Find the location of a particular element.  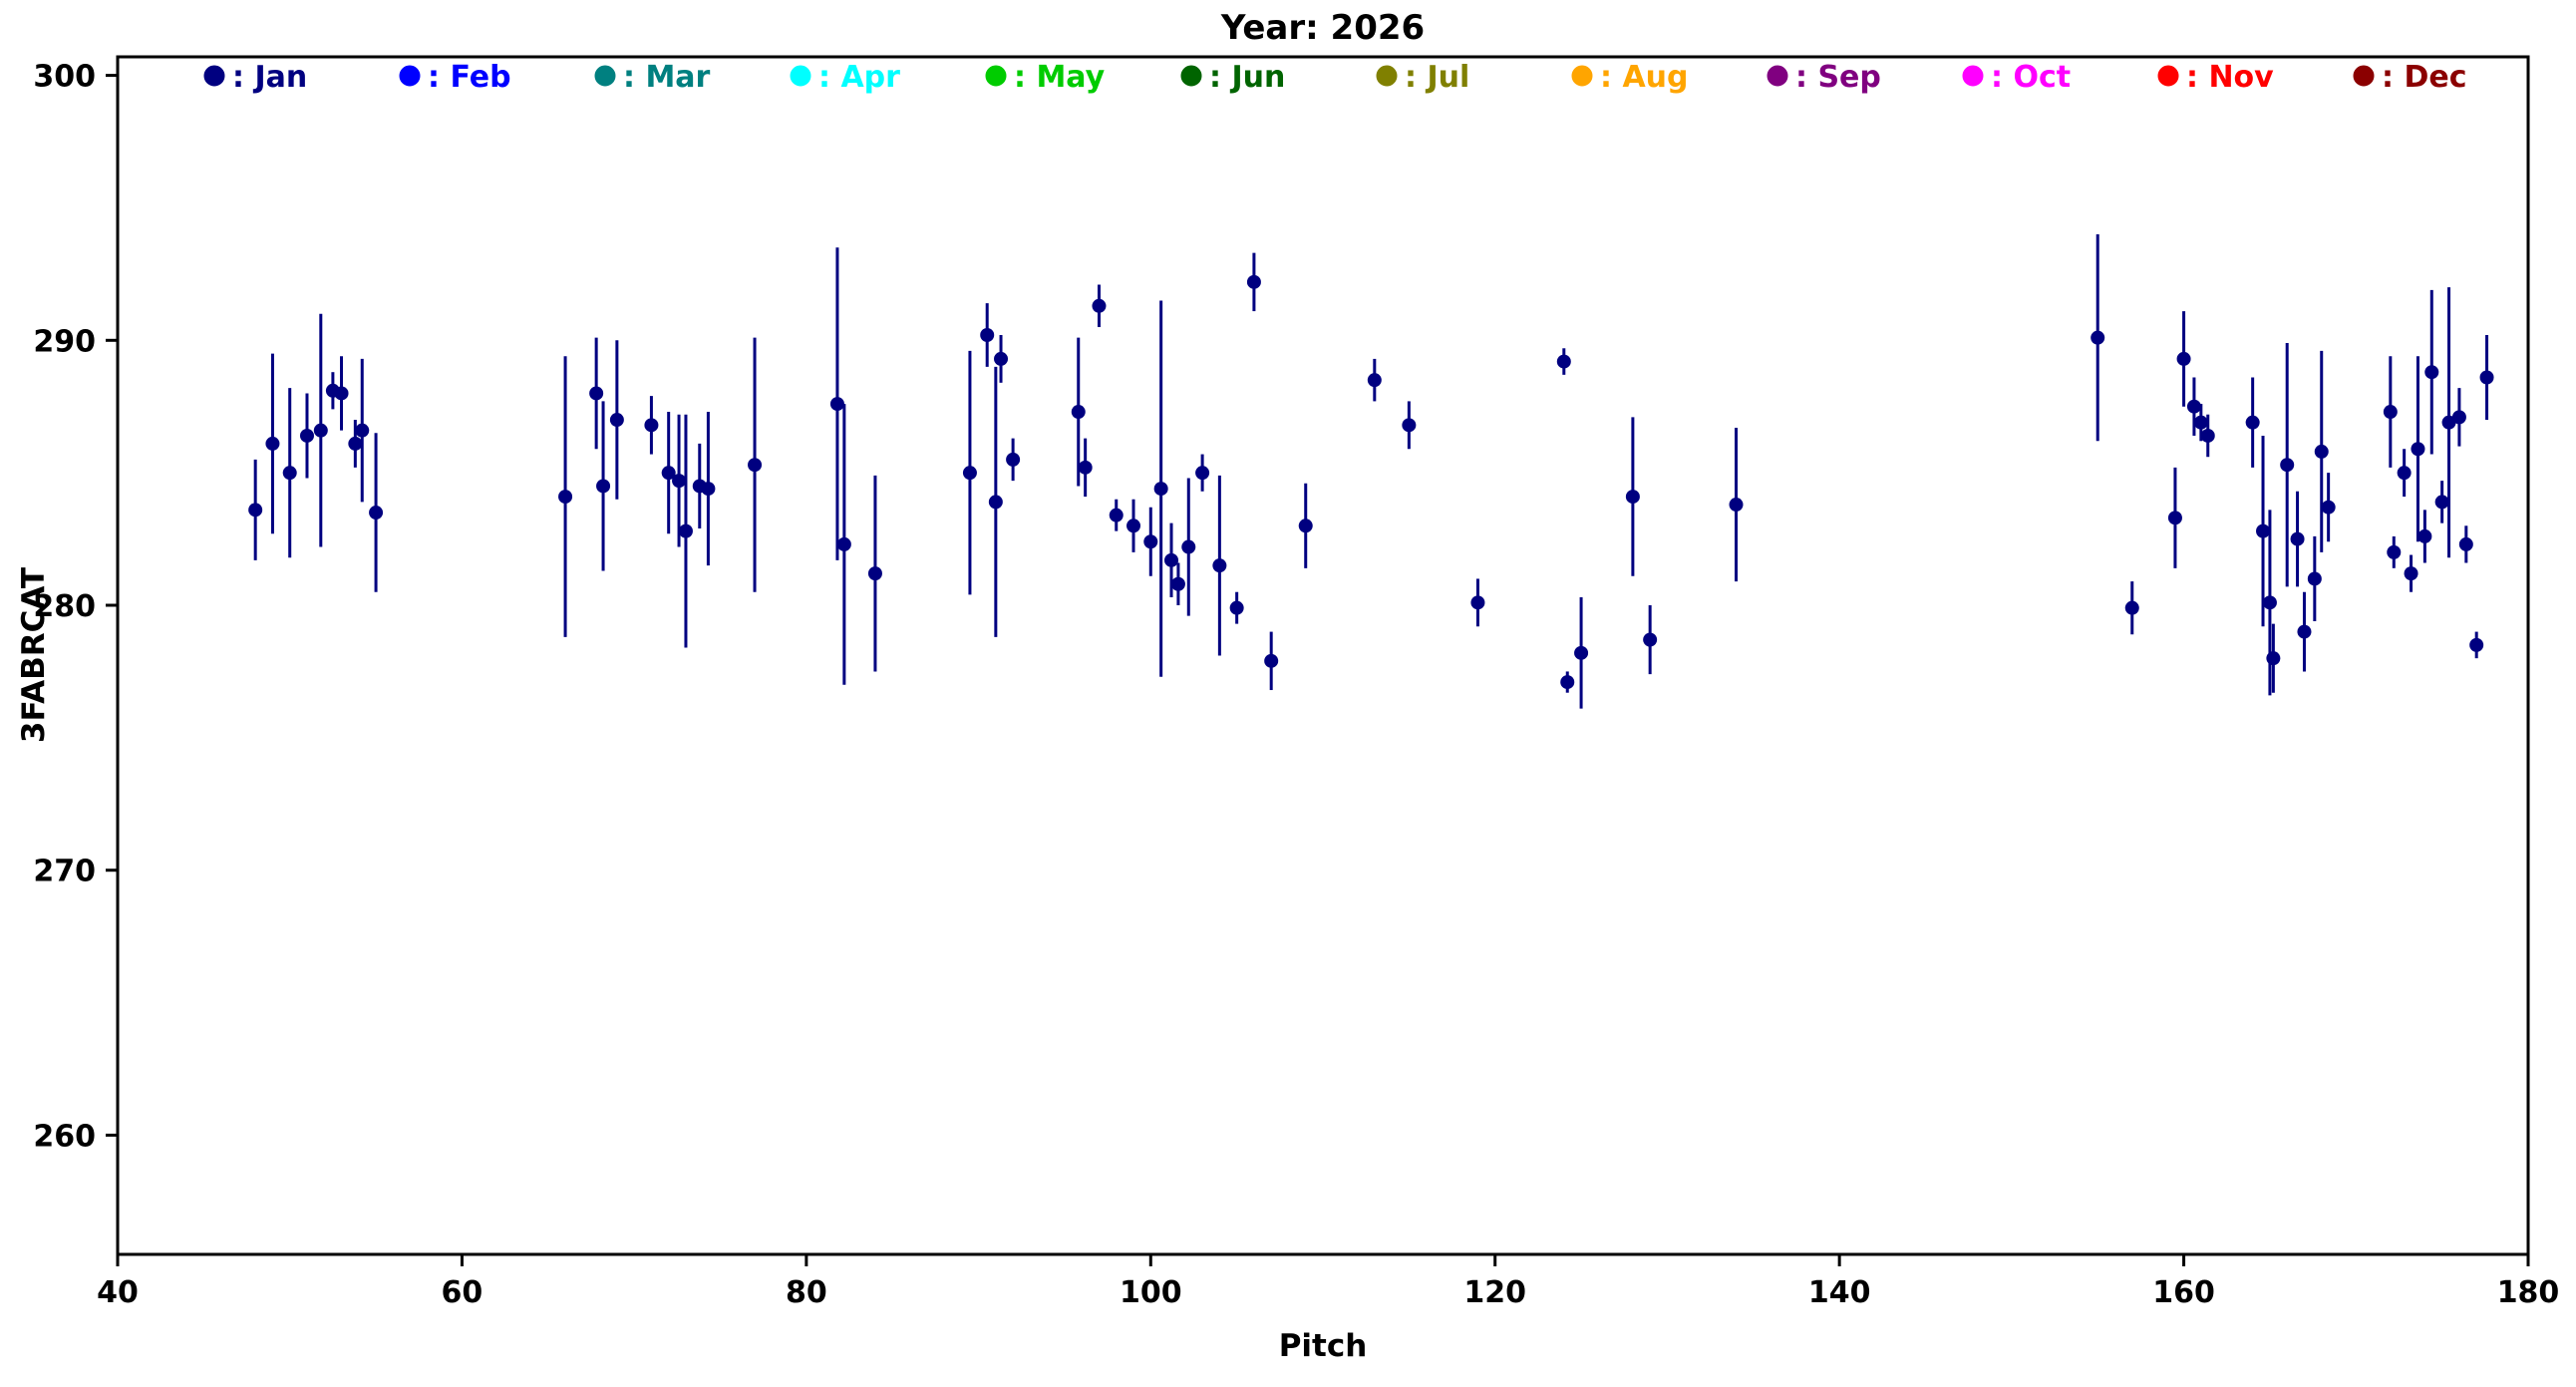

legend-marker-sep is located at coordinates (1777, 76).